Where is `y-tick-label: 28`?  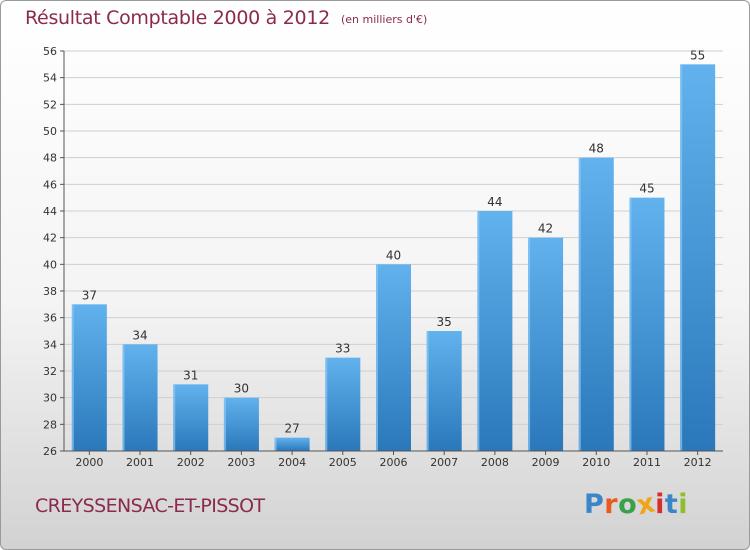 y-tick-label: 28 is located at coordinates (50, 424).